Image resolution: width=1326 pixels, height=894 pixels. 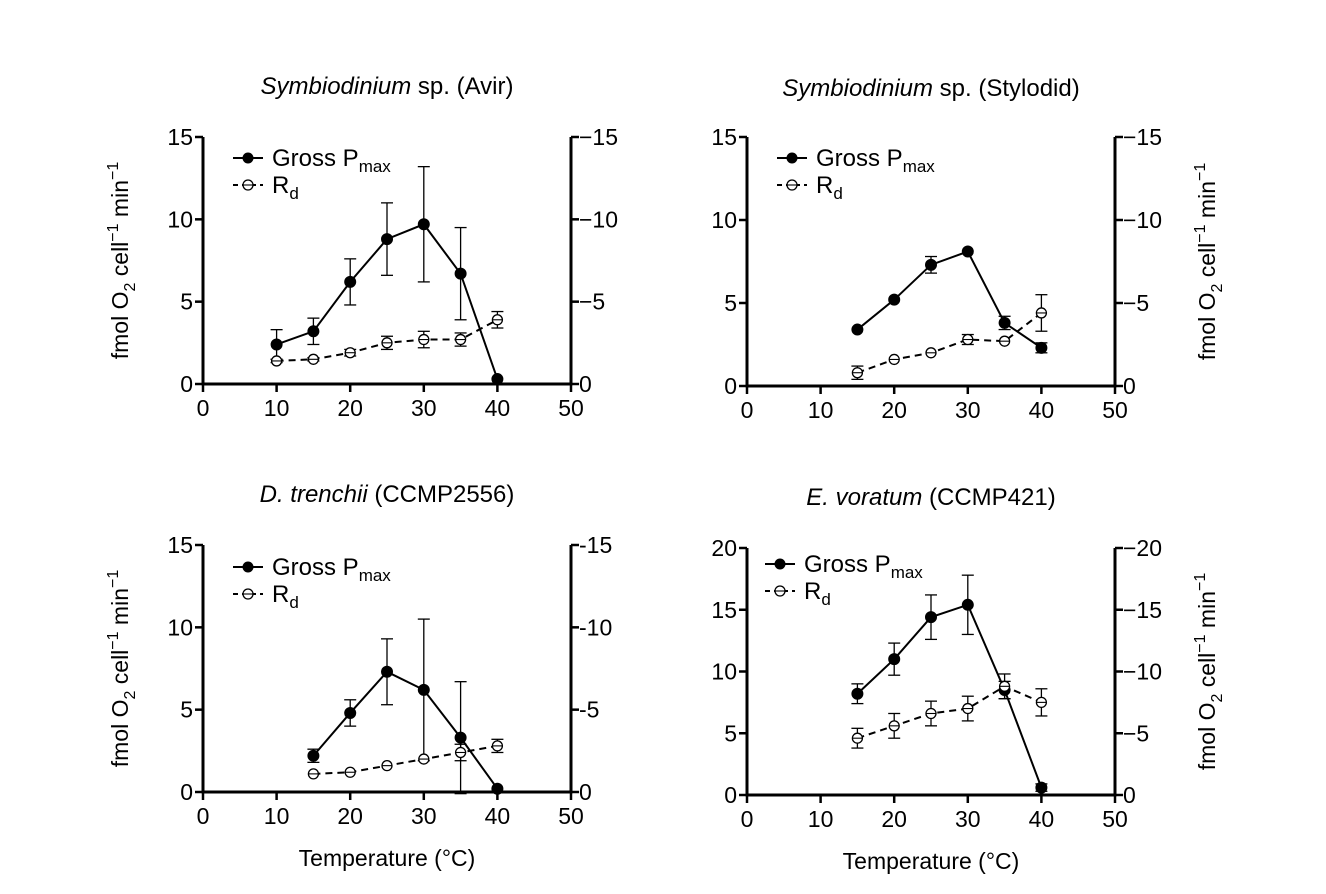 I want to click on chart-title: Symbiodinium sp. (Avir), so click(x=387, y=86).